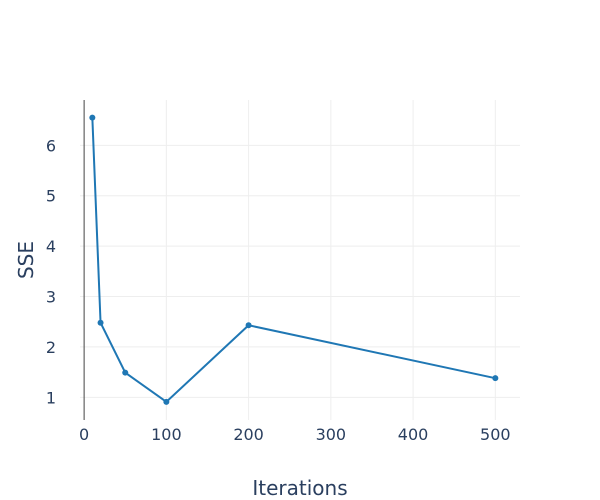 The width and height of the screenshot is (600, 500). What do you see at coordinates (495, 434) in the screenshot?
I see `x-tick-label: 500` at bounding box center [495, 434].